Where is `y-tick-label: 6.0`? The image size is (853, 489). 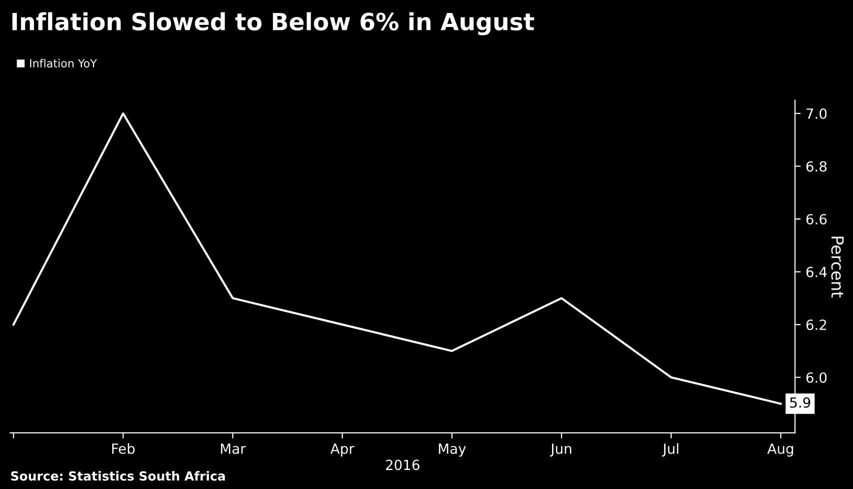 y-tick-label: 6.0 is located at coordinates (816, 377).